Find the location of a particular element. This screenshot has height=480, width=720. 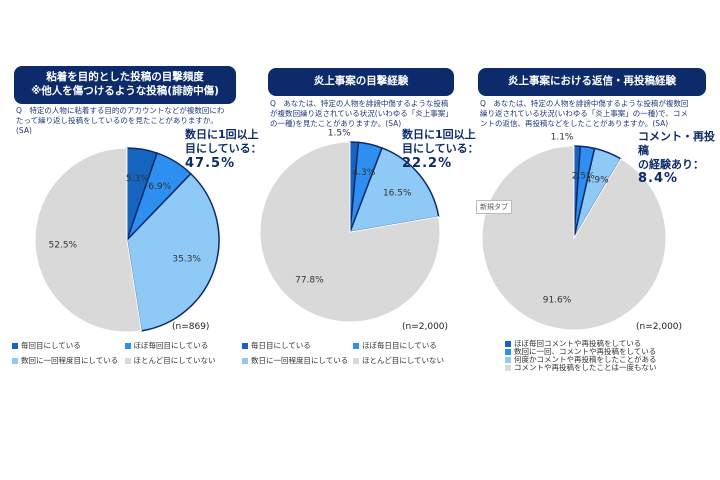

legend-item: 数日に一回程度目にしている is located at coordinates (295, 360).